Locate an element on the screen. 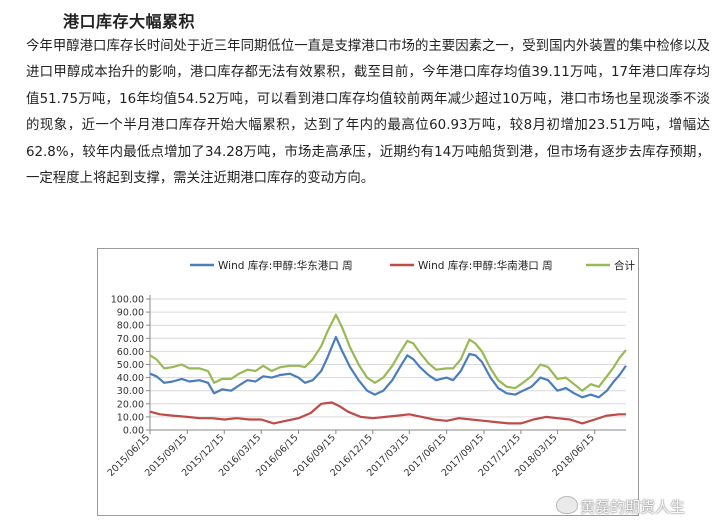 The image size is (720, 525). y-tick-label: 80.00 is located at coordinates (130, 326).